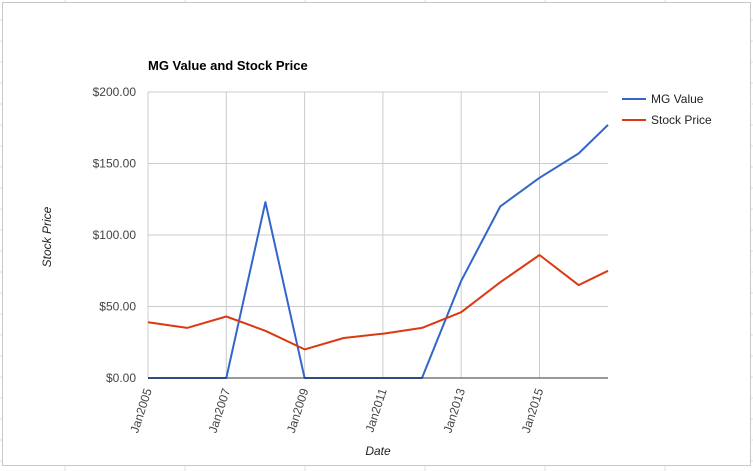  I want to click on legend-label-mg-value: MG Value, so click(677, 99).